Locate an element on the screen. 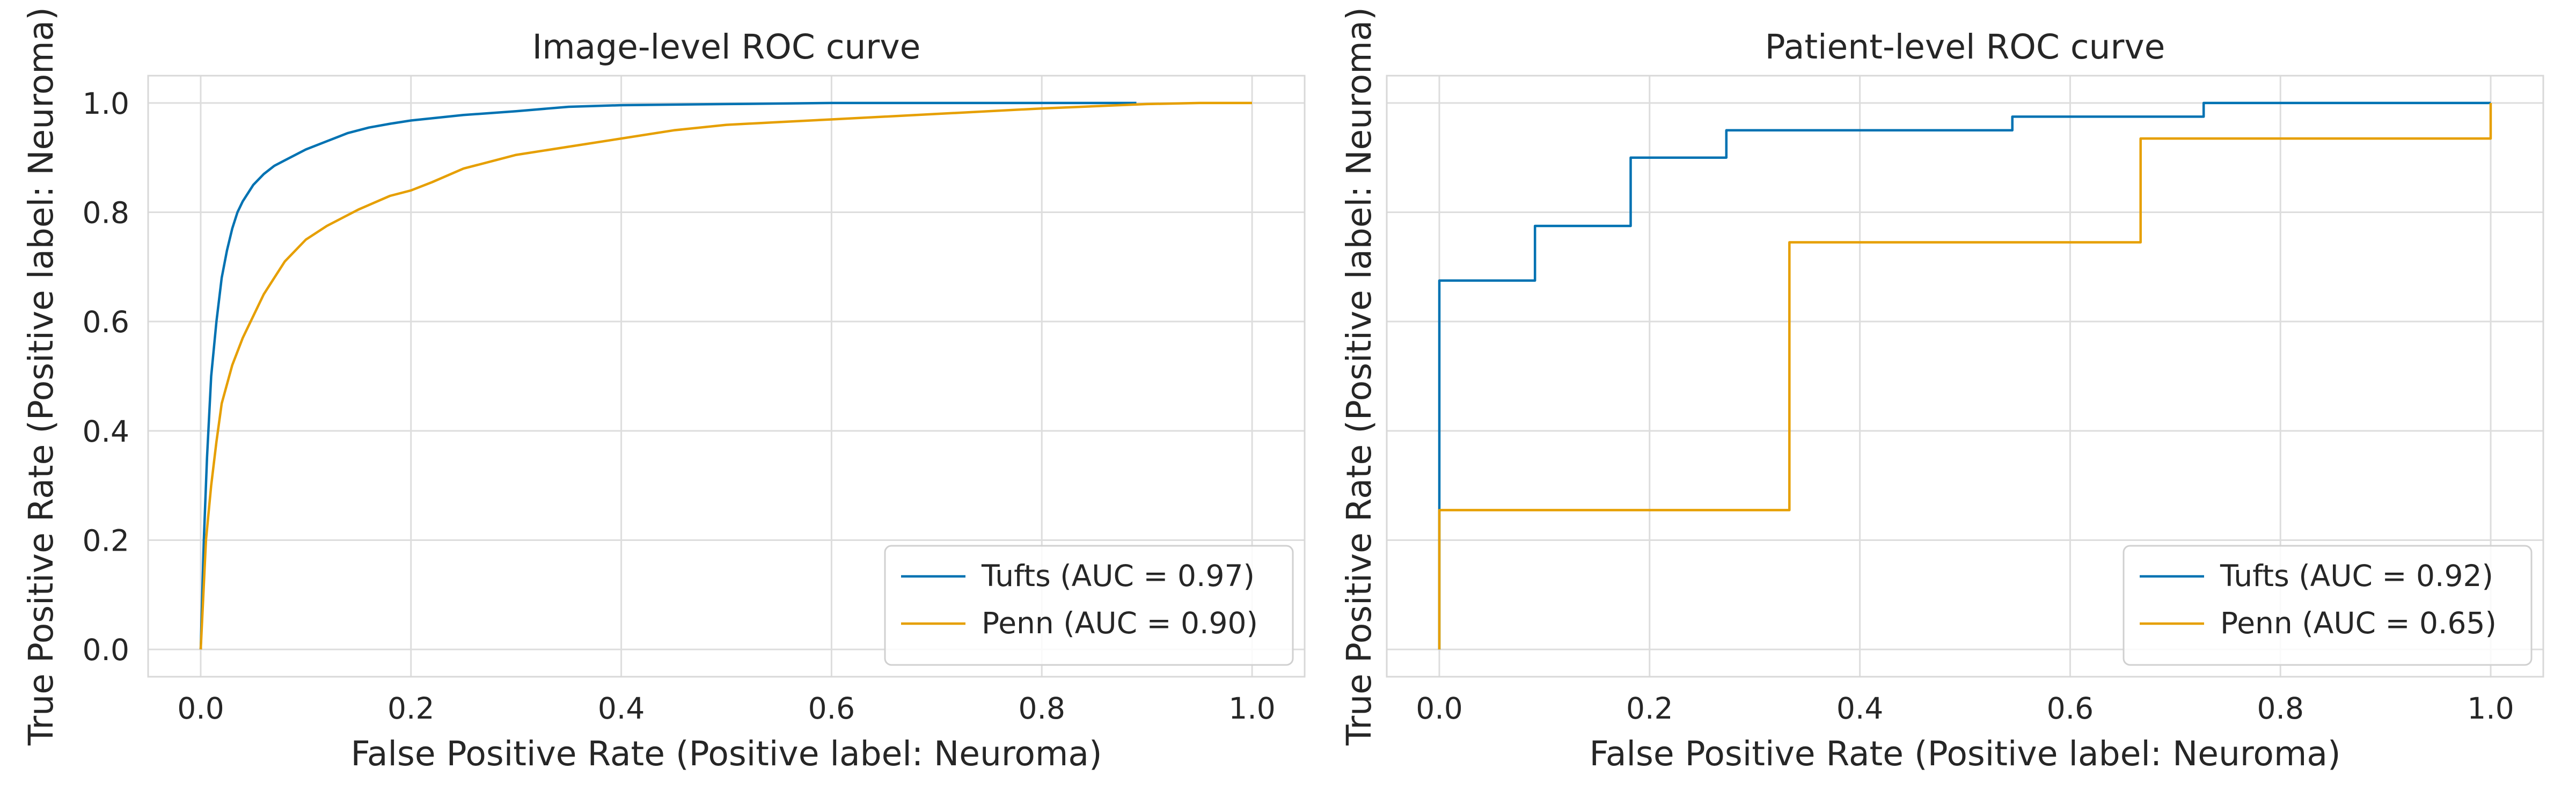 This screenshot has width=2576, height=805. y-tick-label: 0.4 is located at coordinates (106, 431).